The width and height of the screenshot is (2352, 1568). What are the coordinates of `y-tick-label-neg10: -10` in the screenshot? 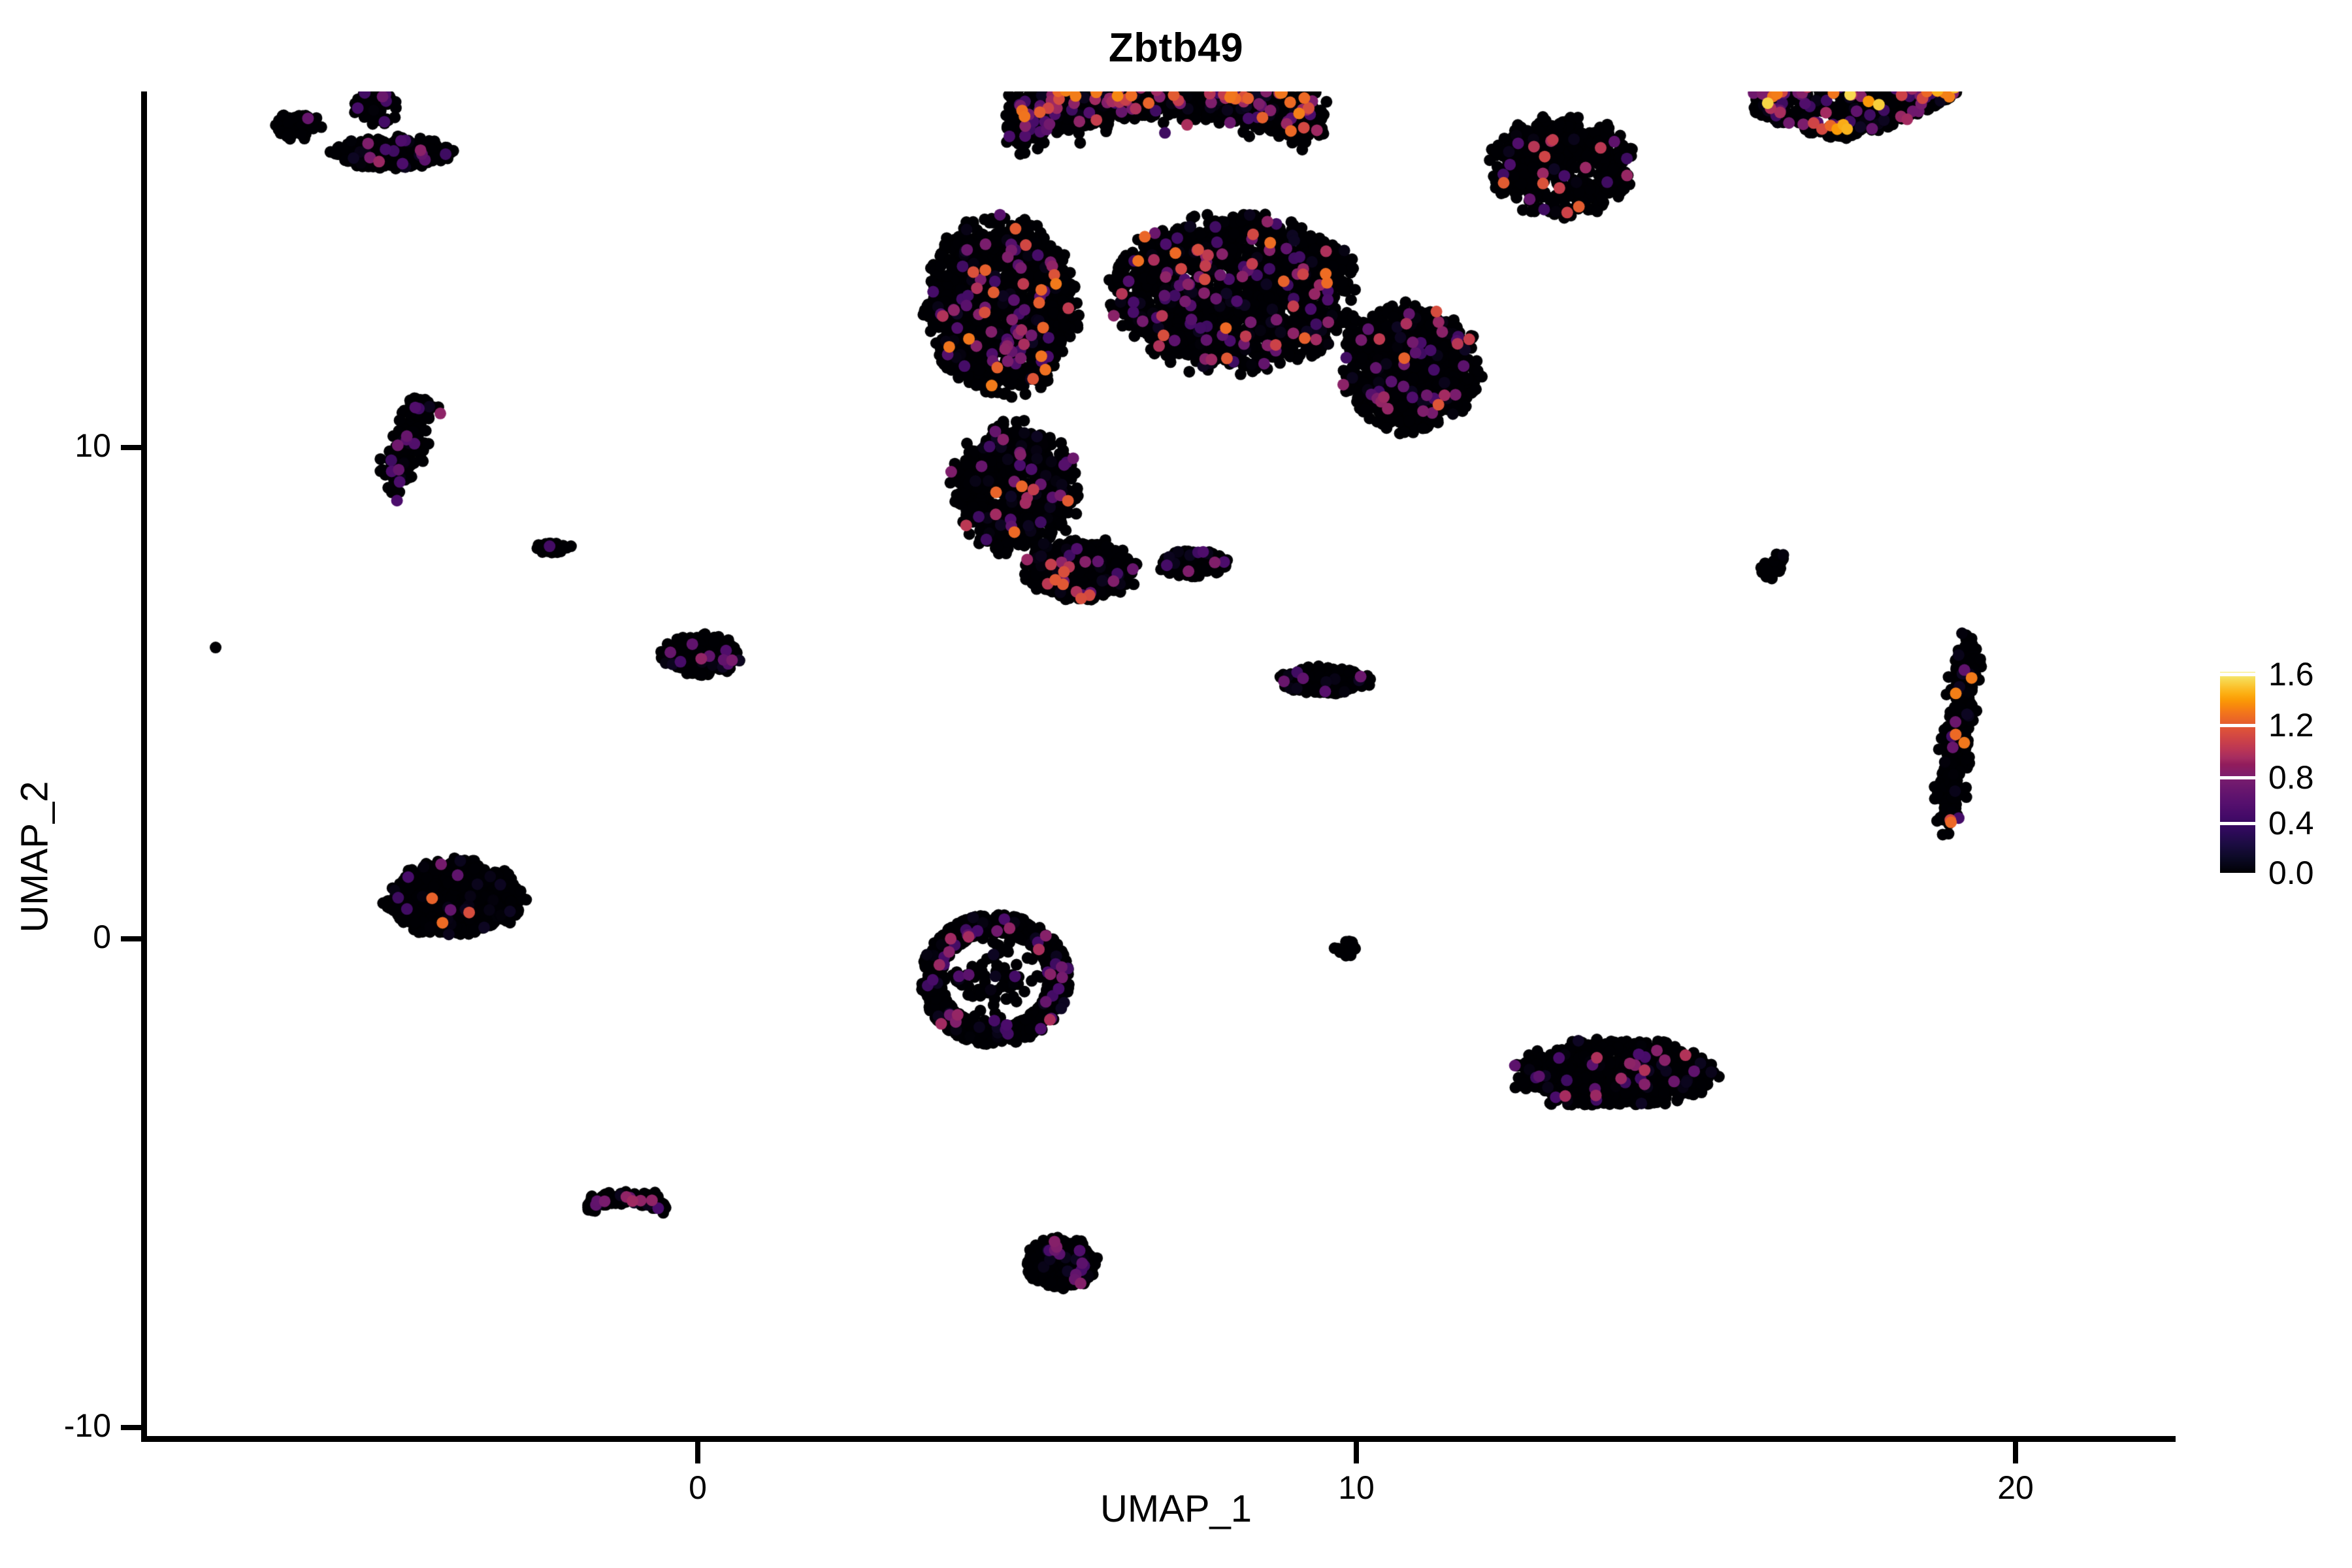 It's located at (87, 1425).